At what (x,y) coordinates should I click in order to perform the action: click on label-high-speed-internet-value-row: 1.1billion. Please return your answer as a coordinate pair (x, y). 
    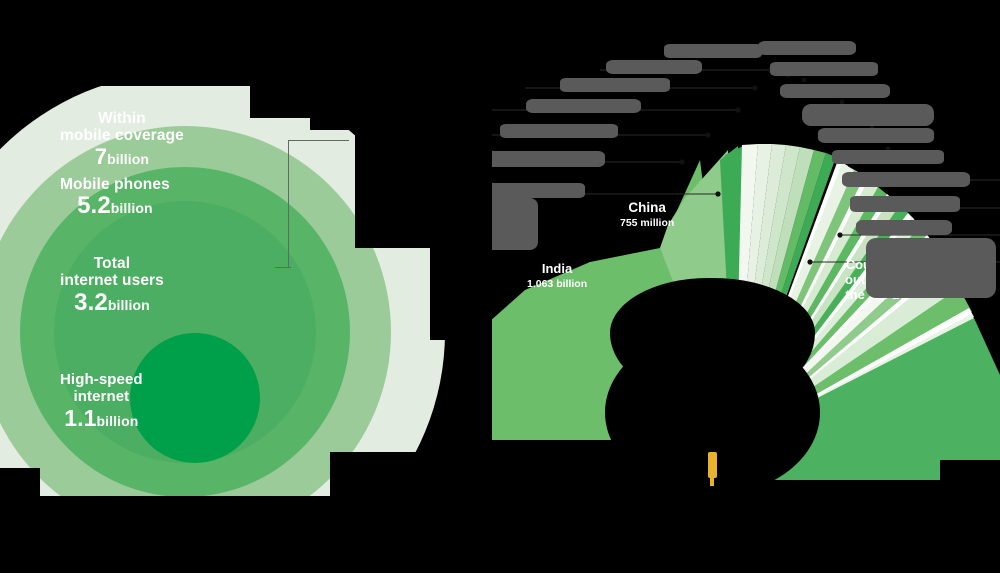
    Looking at the image, I should click on (101, 418).